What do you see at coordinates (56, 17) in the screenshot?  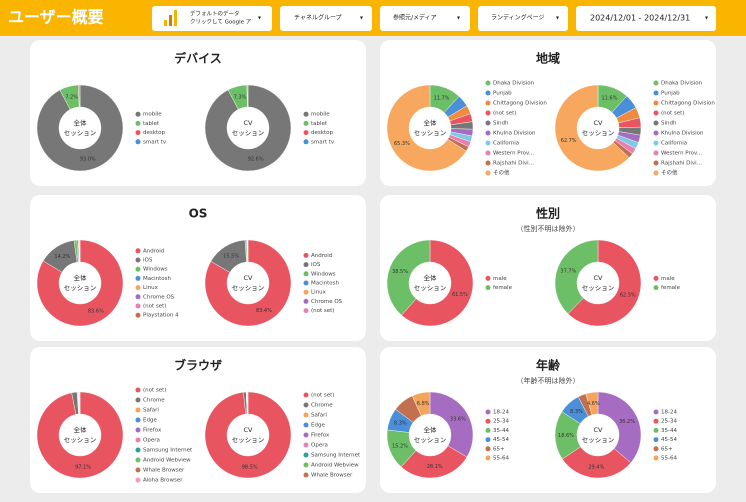 I see `page-title: ユーザー概要` at bounding box center [56, 17].